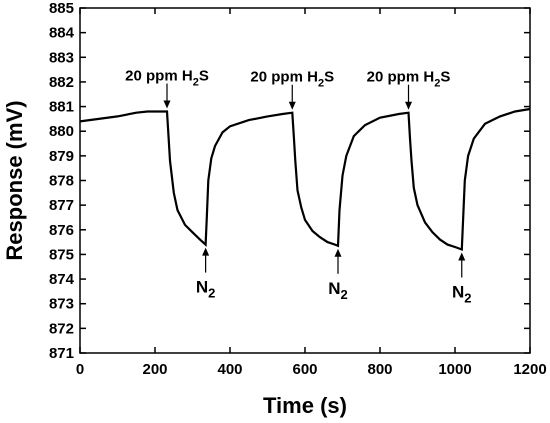  I want to click on y-tick-label: 884, so click(62, 33).